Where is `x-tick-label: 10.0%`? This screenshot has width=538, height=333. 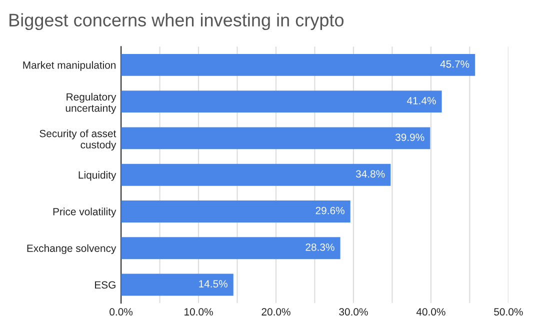
x-tick-label: 10.0% is located at coordinates (198, 312).